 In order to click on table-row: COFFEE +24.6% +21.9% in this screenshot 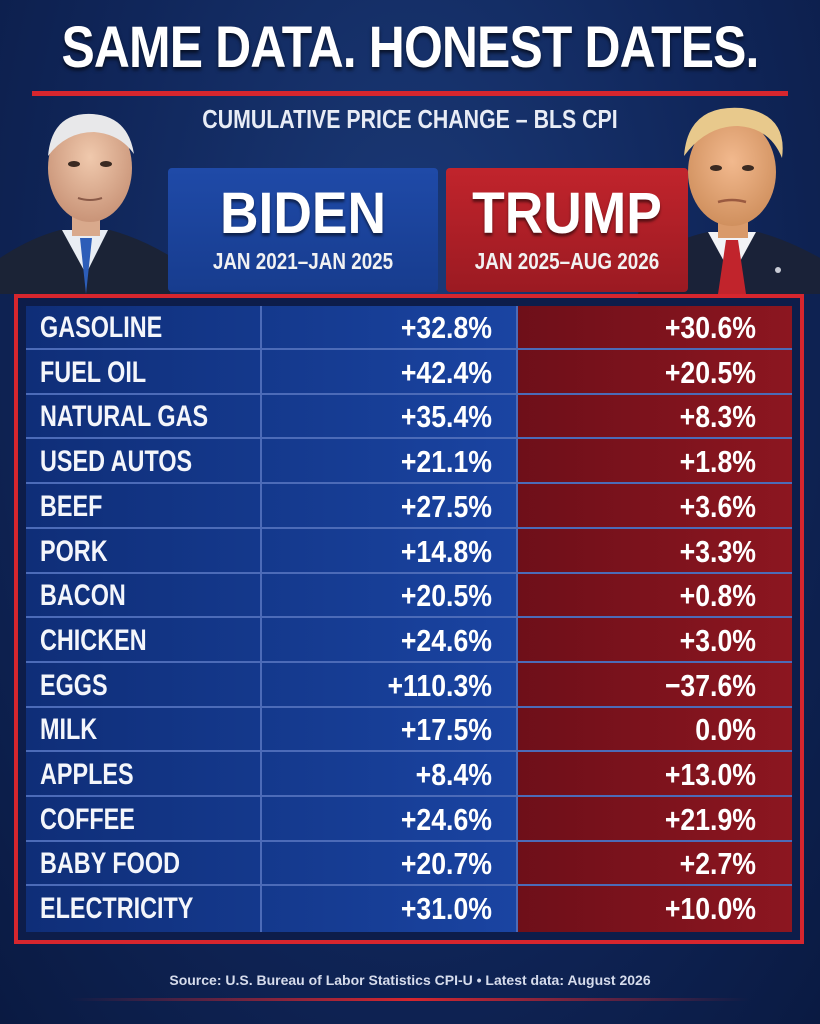, I will do `click(409, 820)`.